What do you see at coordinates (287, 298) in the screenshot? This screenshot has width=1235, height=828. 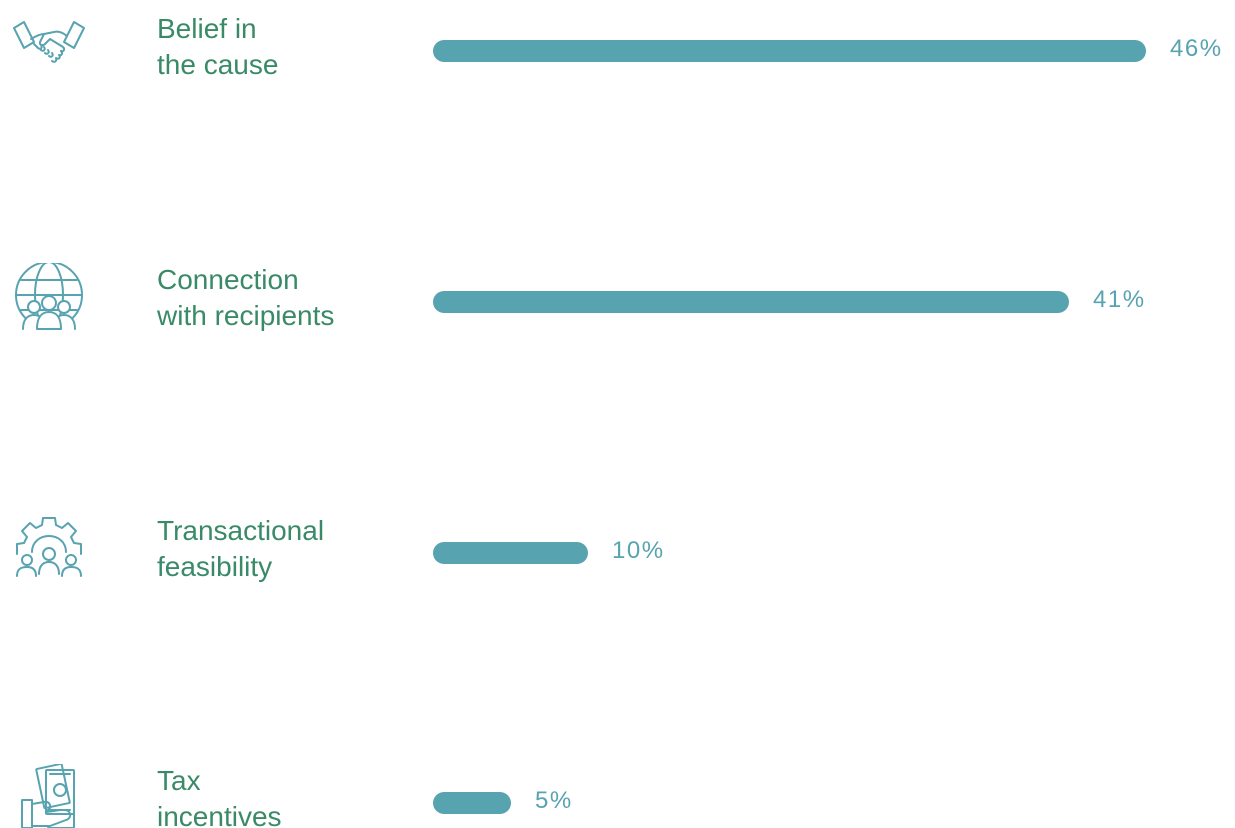 I see `category-label: Connection with recipients` at bounding box center [287, 298].